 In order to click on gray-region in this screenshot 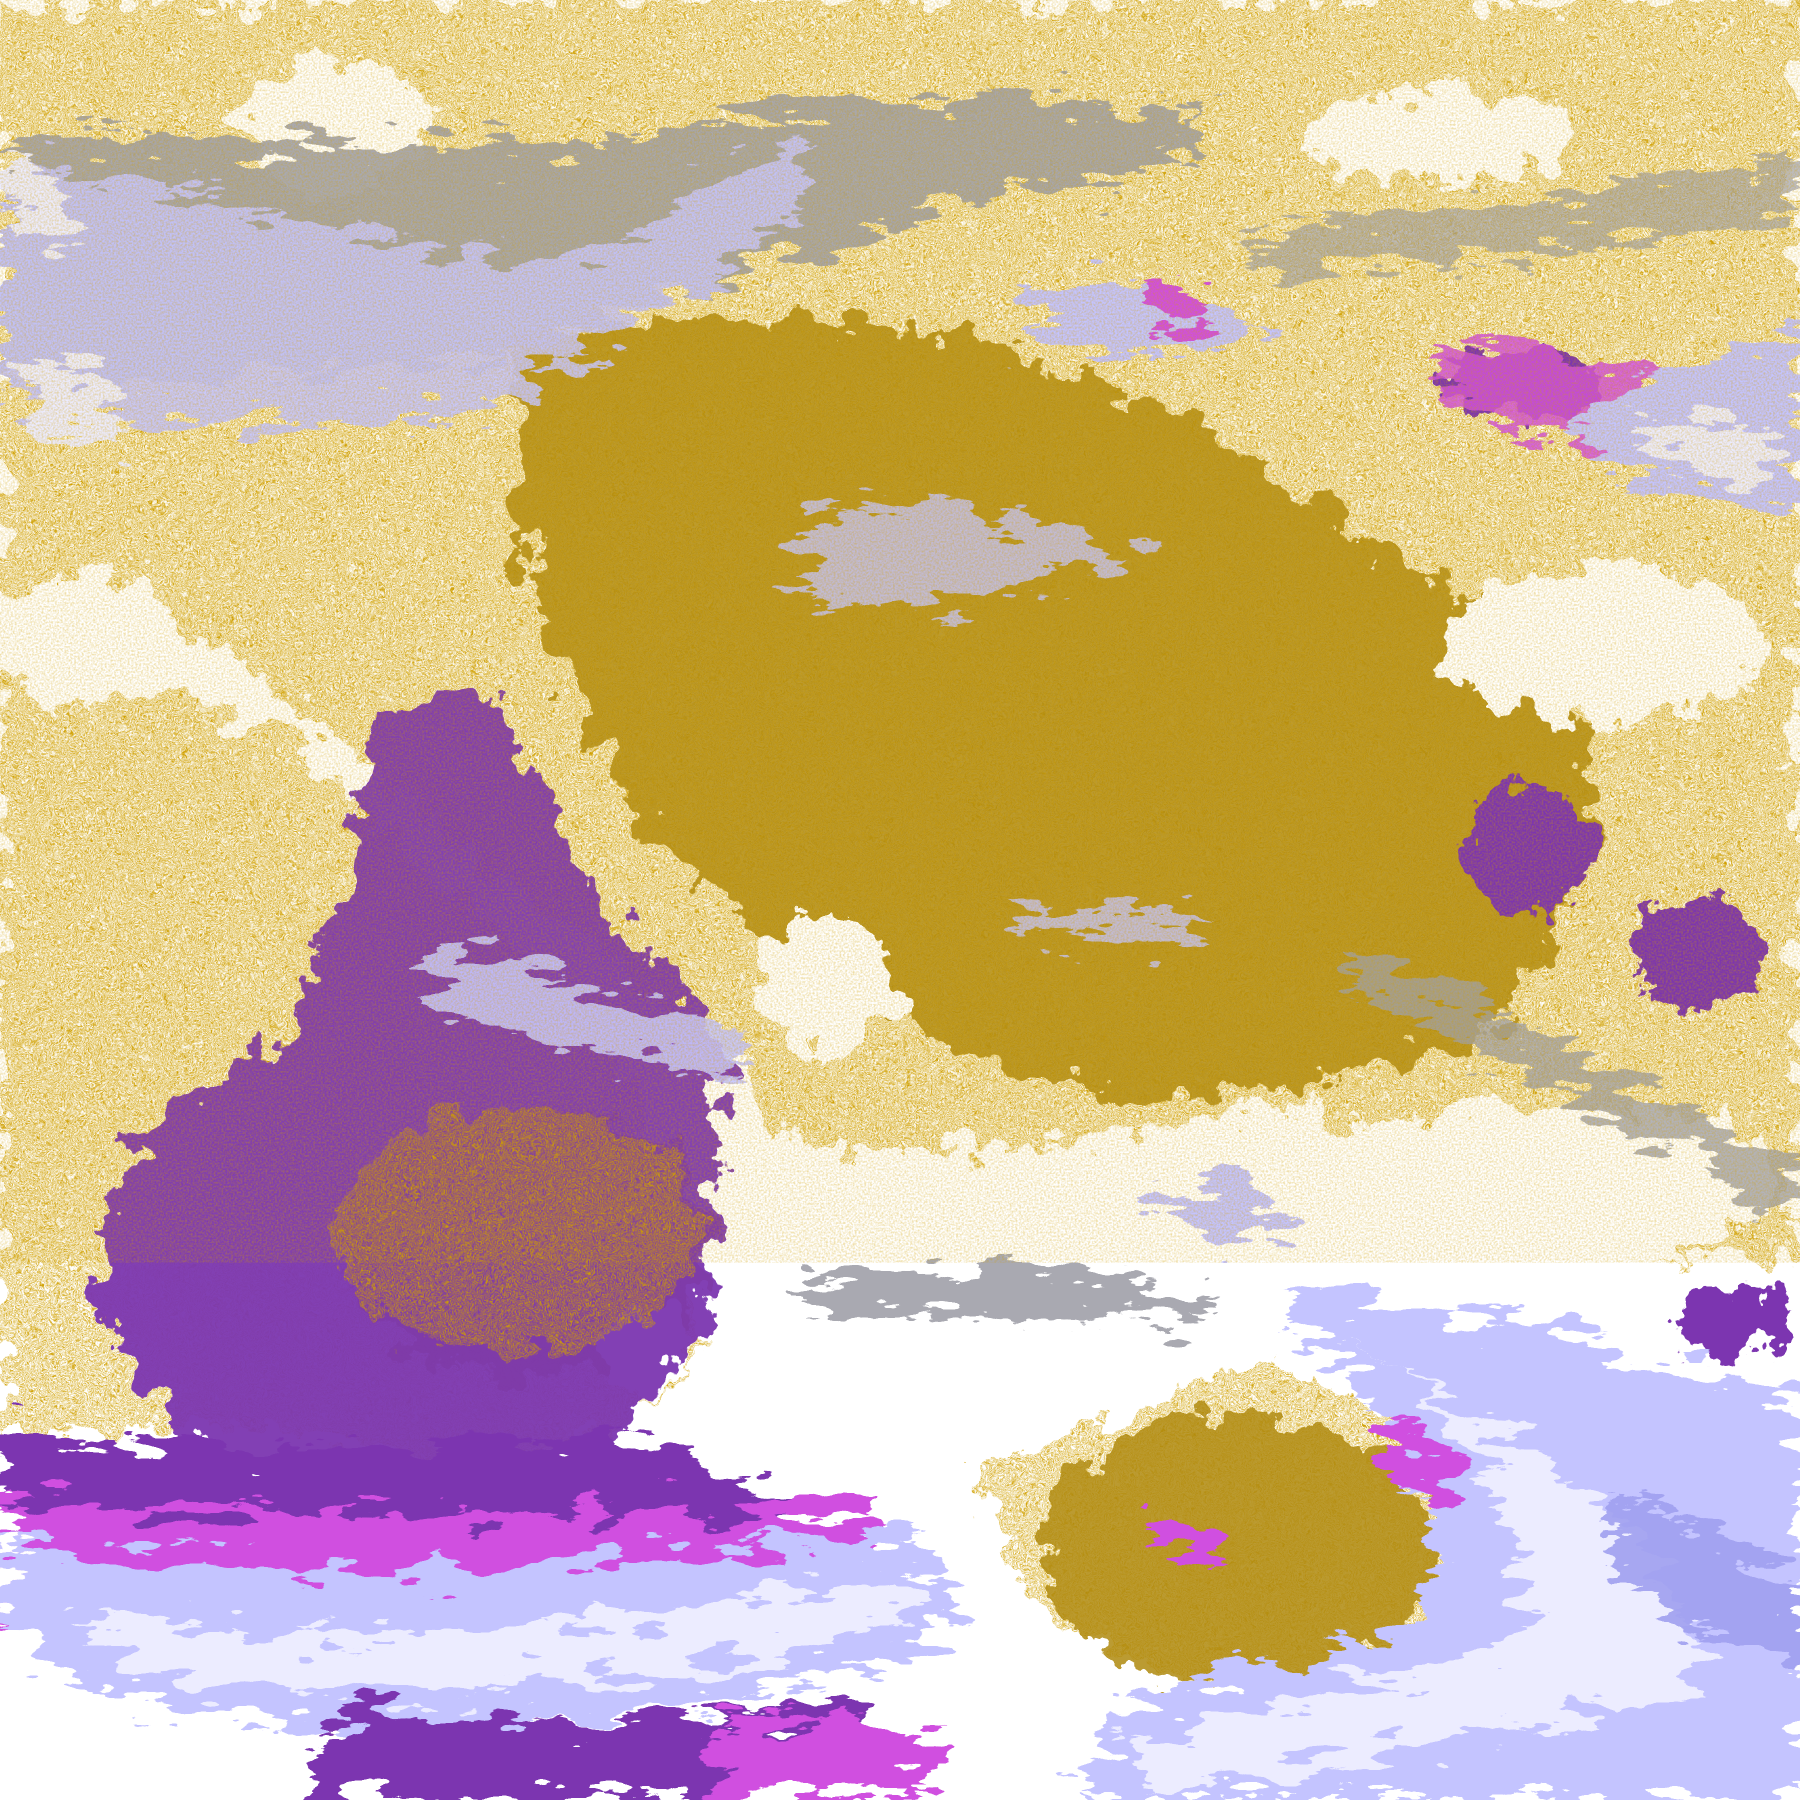, I will do `click(1004, 1295)`.